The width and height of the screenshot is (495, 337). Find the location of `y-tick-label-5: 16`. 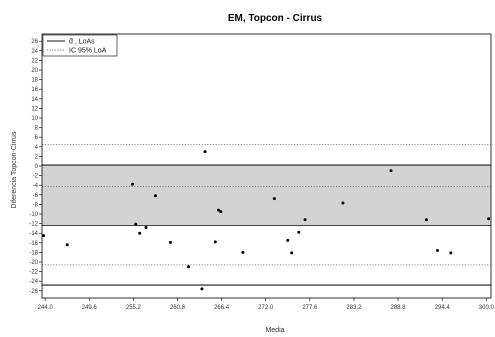

y-tick-label-5: 16 is located at coordinates (34, 90).